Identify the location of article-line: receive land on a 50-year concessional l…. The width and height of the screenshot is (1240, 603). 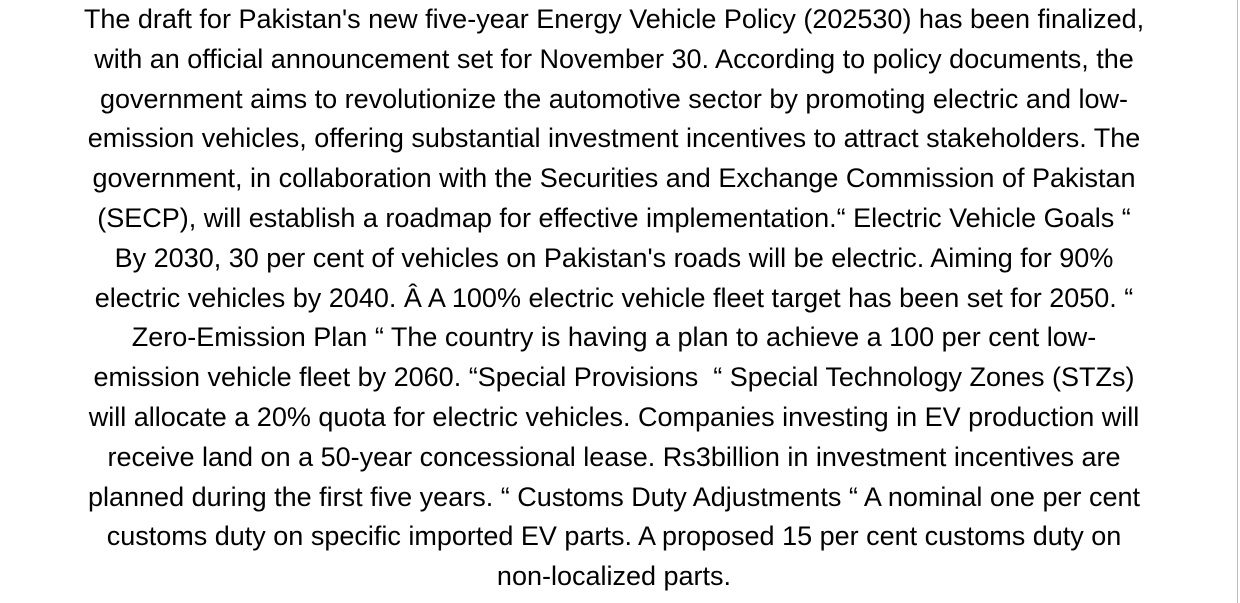
(614, 456).